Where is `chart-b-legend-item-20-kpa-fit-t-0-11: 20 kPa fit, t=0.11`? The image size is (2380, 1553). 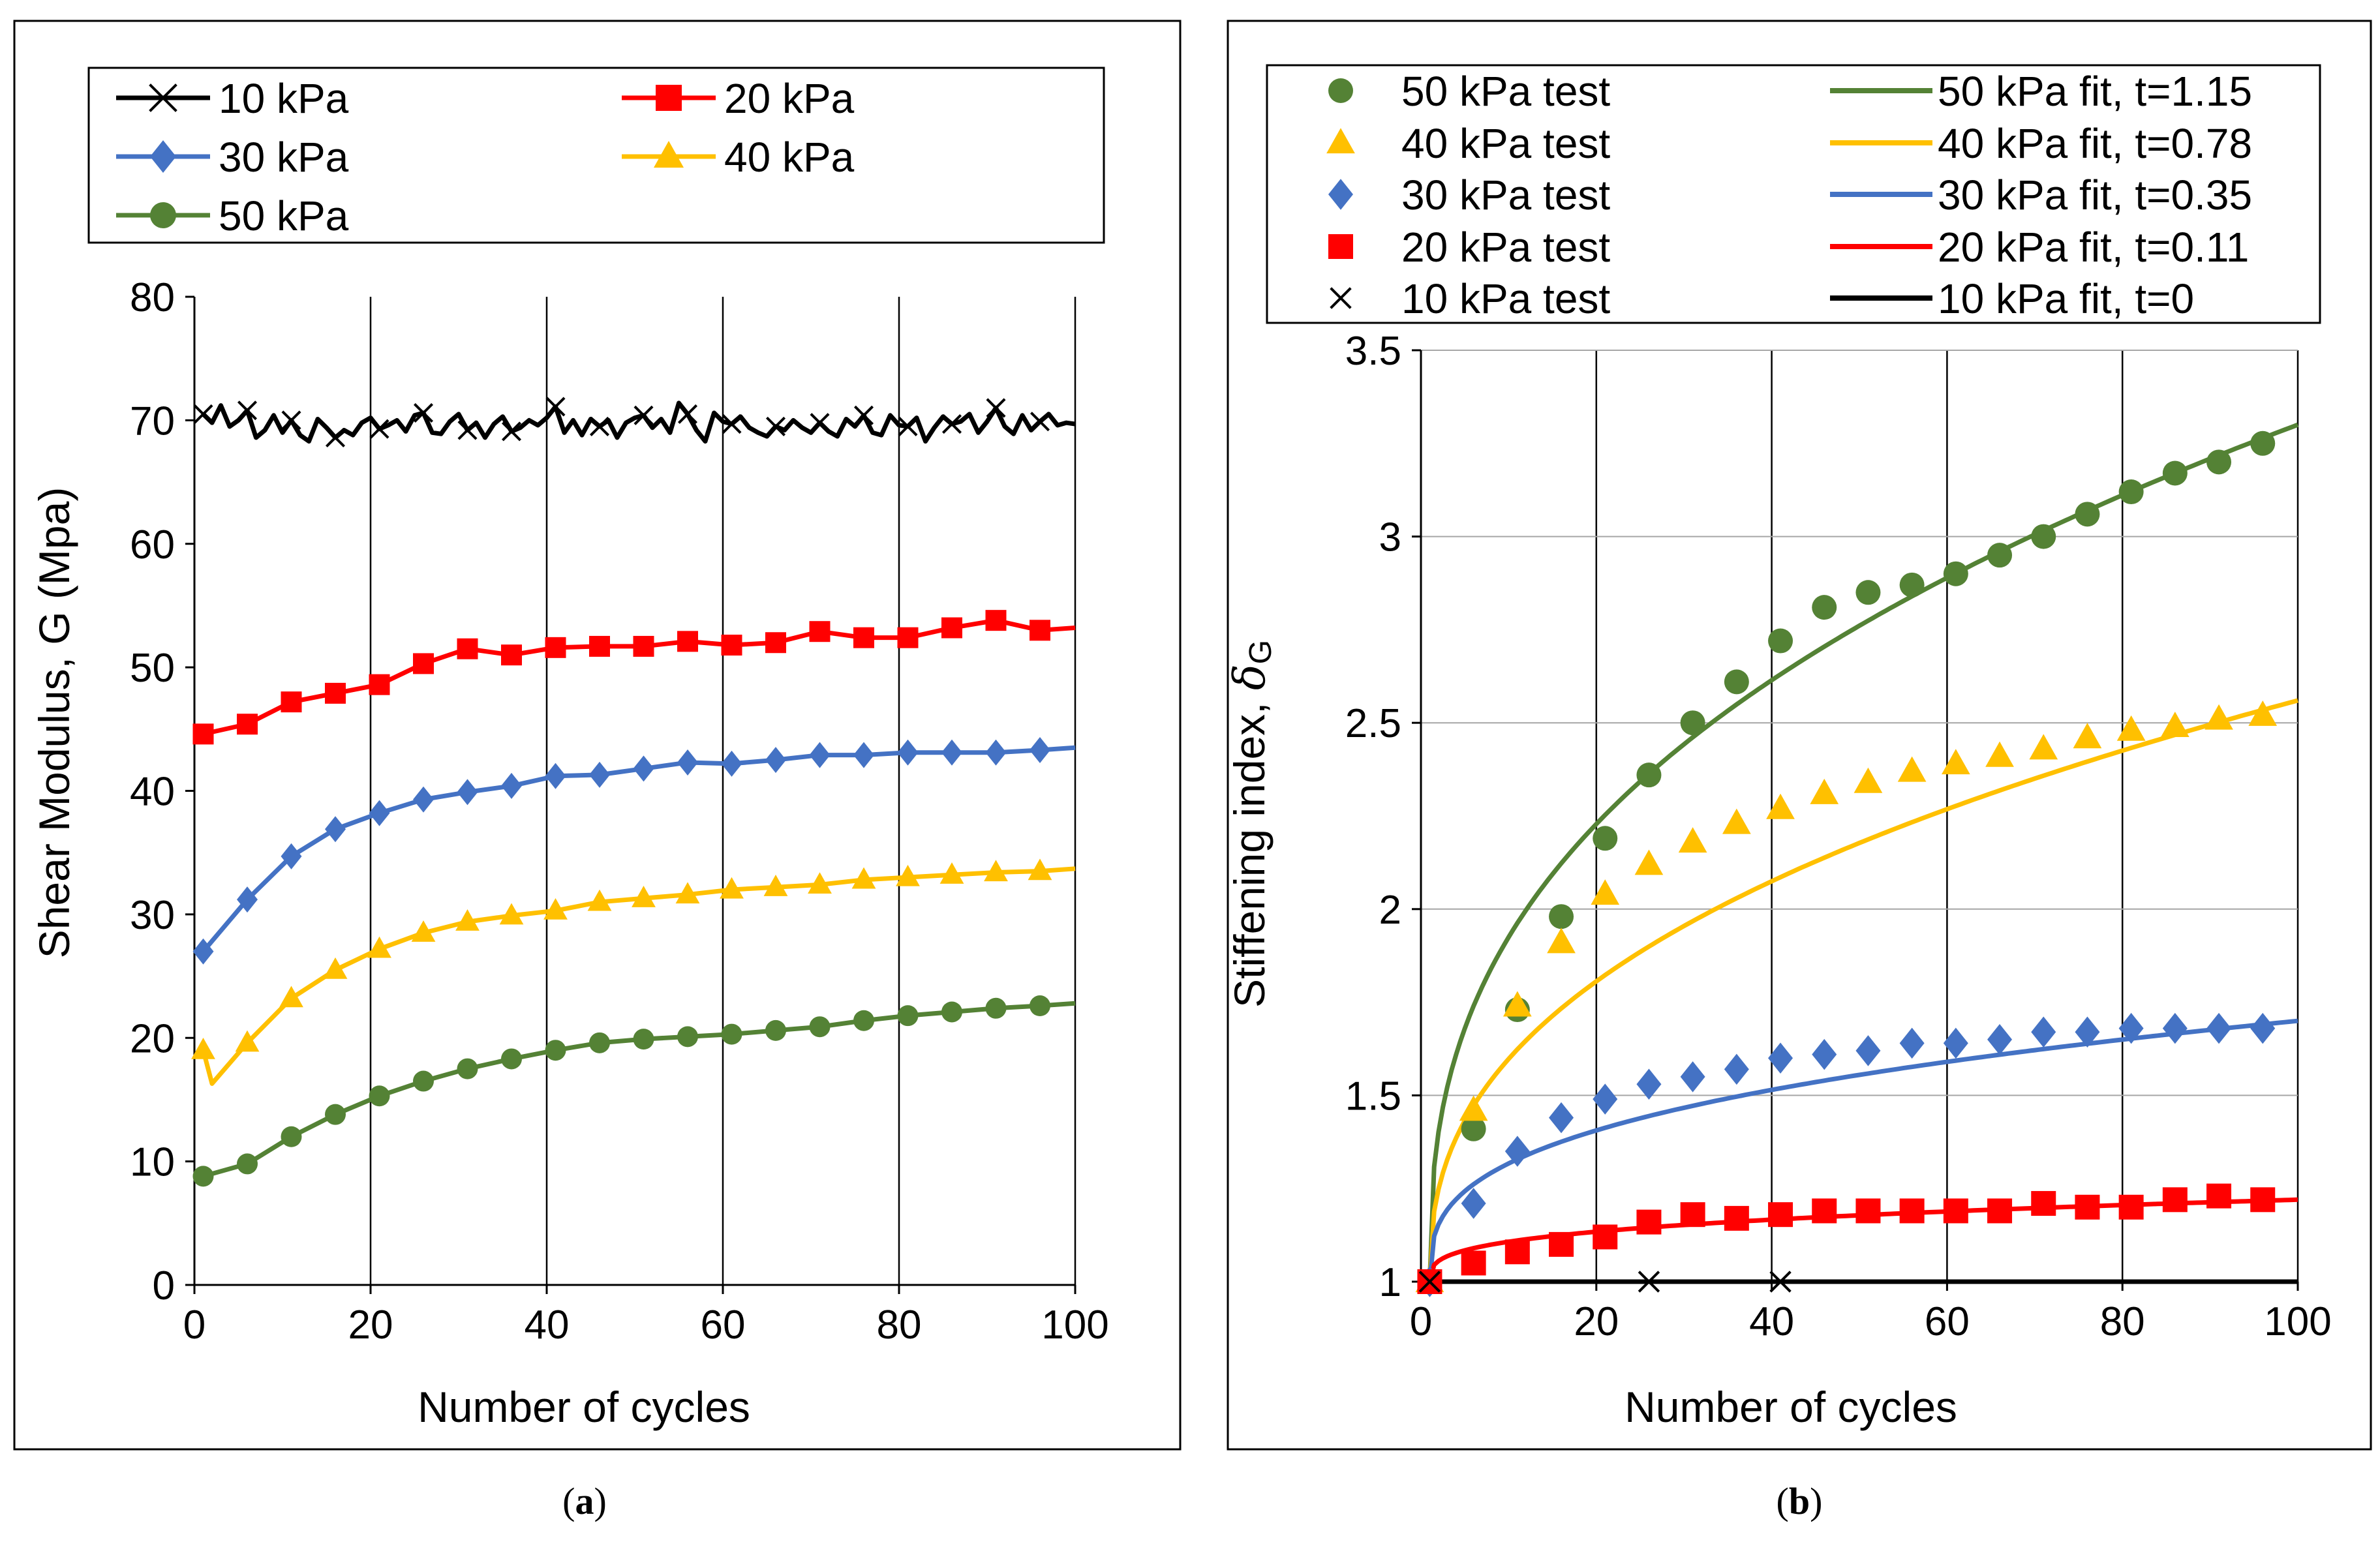 chart-b-legend-item-20-kpa-fit-t-0-11: 20 kPa fit, t=0.11 is located at coordinates (2040, 247).